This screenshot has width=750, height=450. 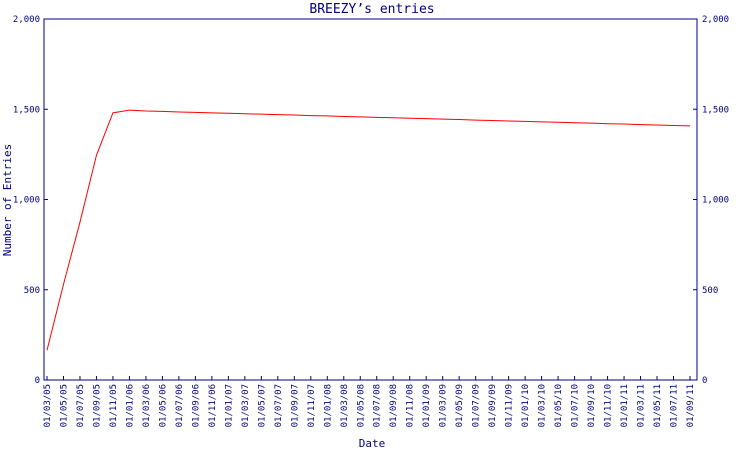 I want to click on x-tick-label: 01/09/06, so click(x=196, y=405).